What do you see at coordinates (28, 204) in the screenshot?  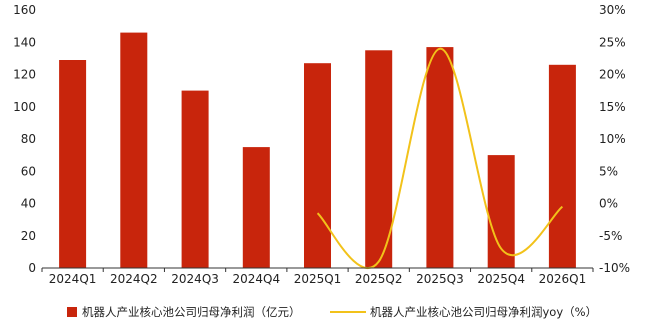 I see `left-tick-label: 40` at bounding box center [28, 204].